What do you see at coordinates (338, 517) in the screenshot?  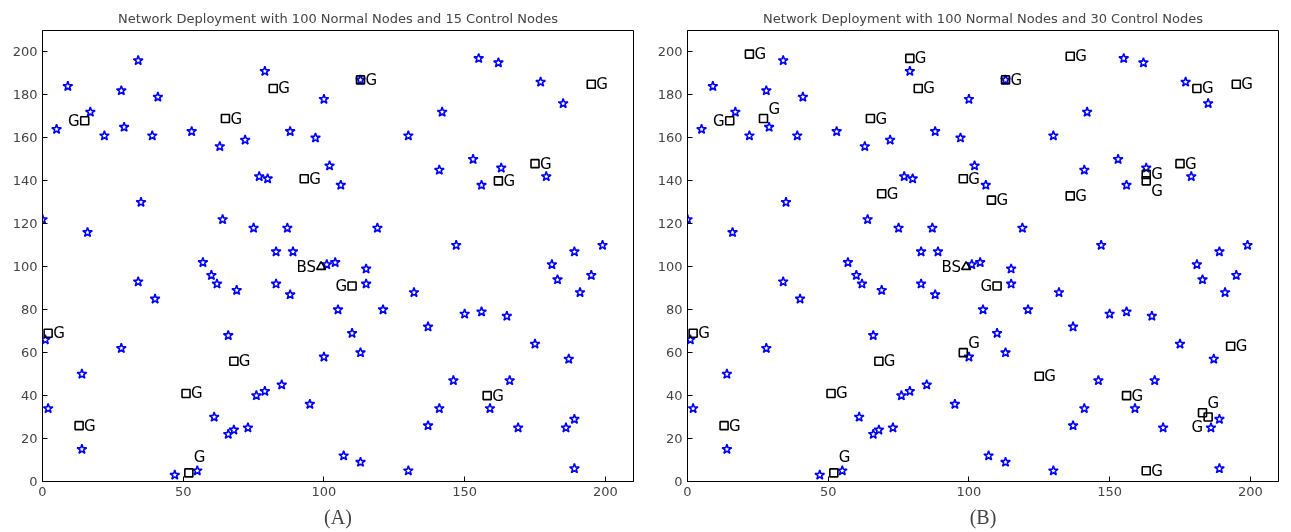 I see `text: (A)` at bounding box center [338, 517].